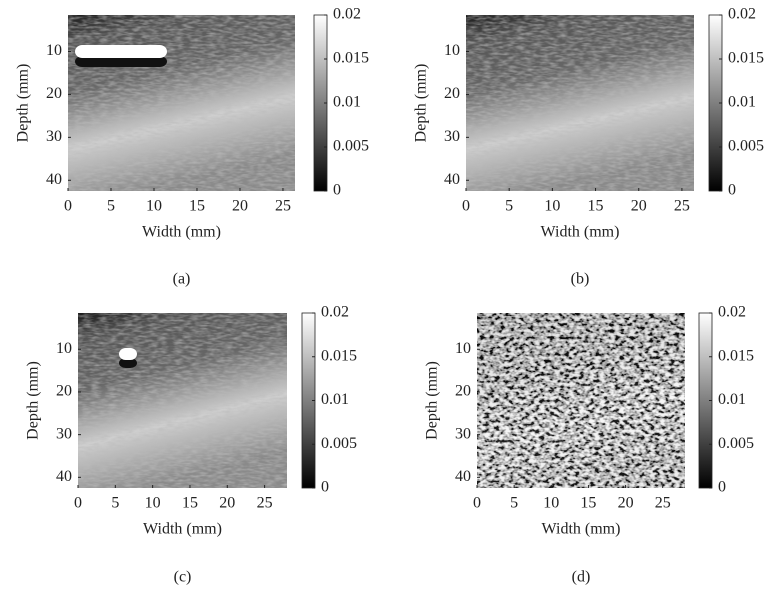 The height and width of the screenshot is (589, 779). I want to click on panel-caption: (b), so click(580, 279).